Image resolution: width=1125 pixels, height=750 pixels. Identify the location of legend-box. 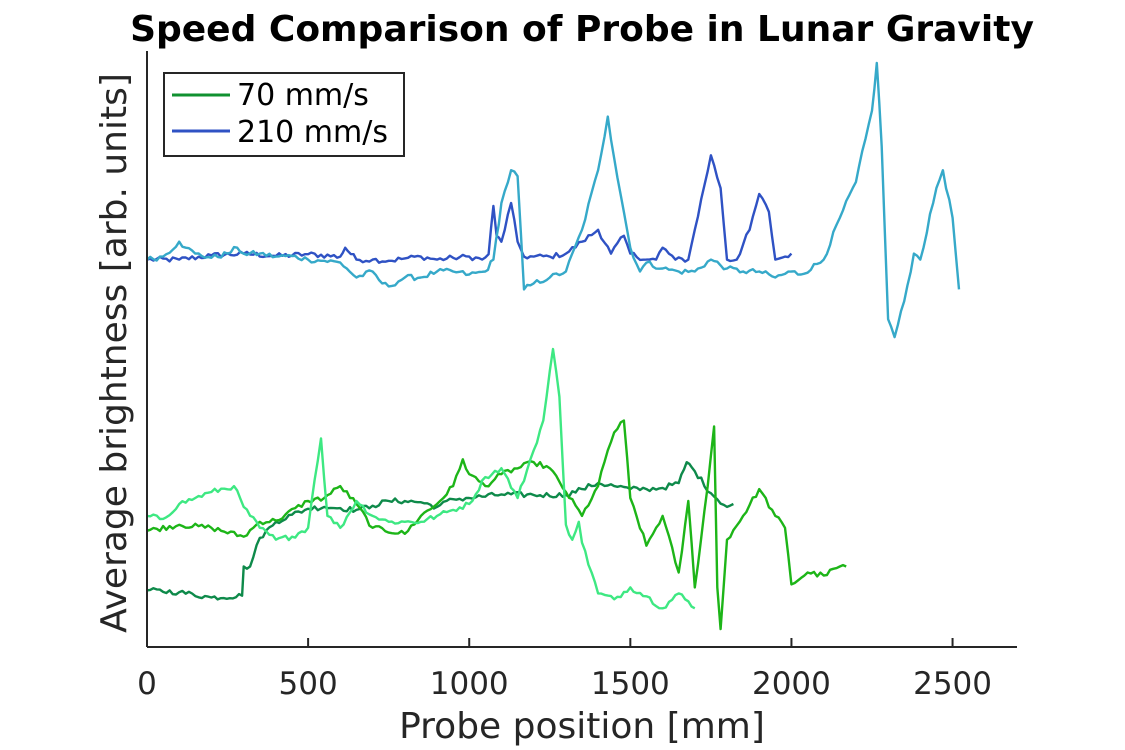
(284, 114).